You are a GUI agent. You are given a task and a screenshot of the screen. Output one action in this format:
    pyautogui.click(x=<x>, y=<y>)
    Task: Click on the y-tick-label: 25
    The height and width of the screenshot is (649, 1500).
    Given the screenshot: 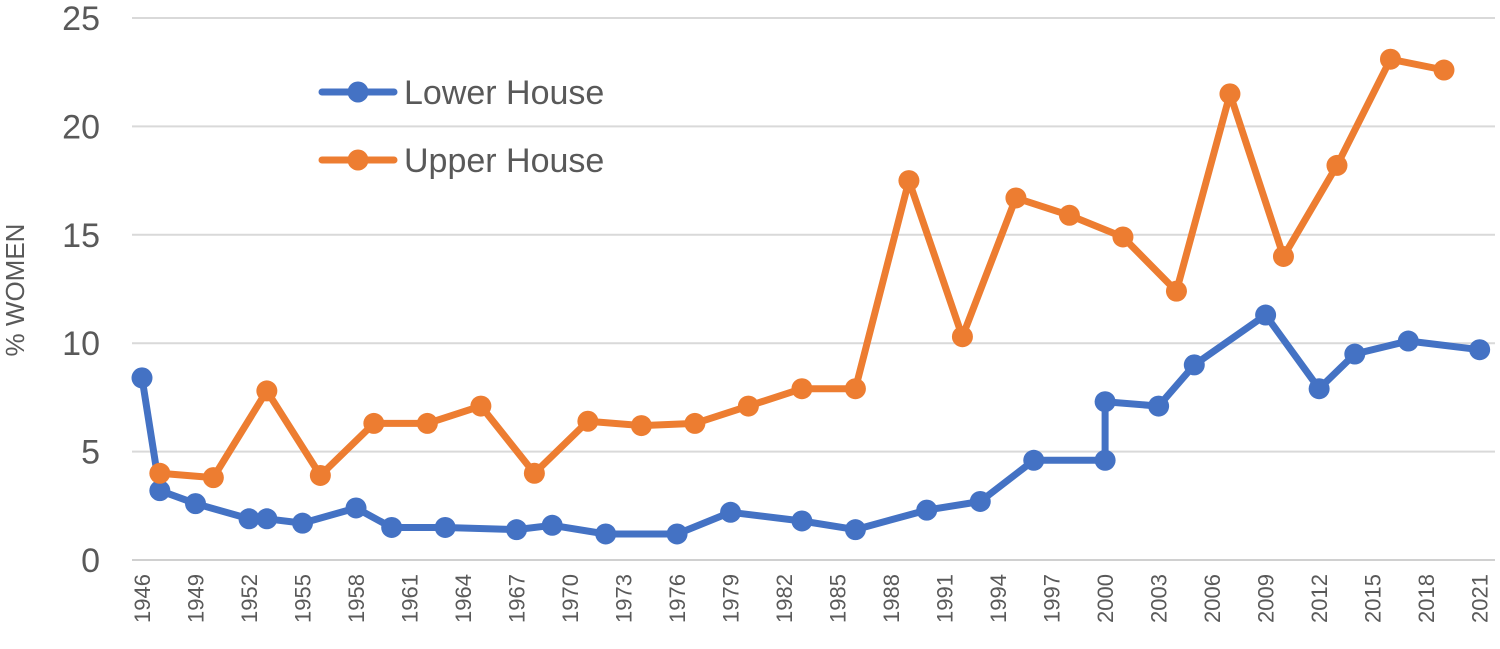 What is the action you would take?
    pyautogui.click(x=81, y=19)
    